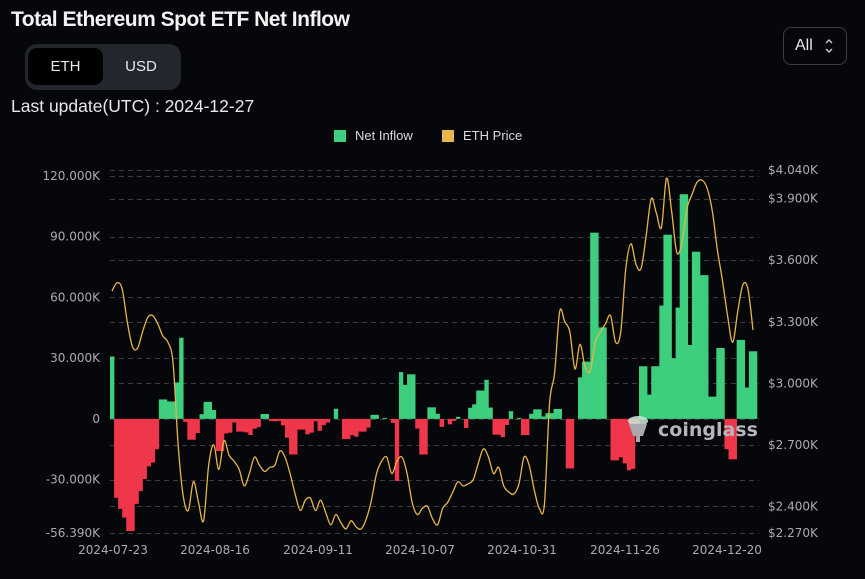  I want to click on legend-item-net-inflow: Net Inflow, so click(373, 135).